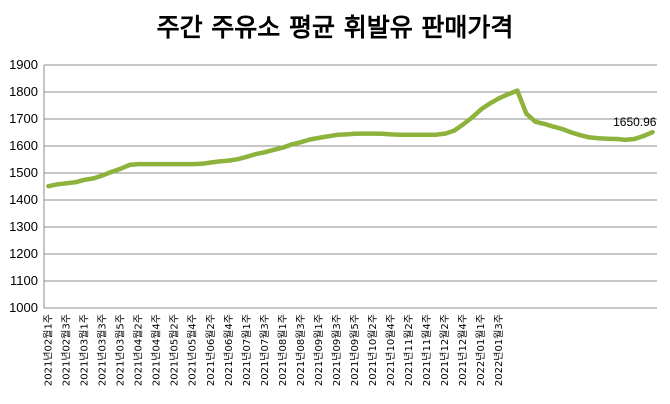 The image size is (670, 404). What do you see at coordinates (23, 91) in the screenshot?
I see `y-tick-label: 1800` at bounding box center [23, 91].